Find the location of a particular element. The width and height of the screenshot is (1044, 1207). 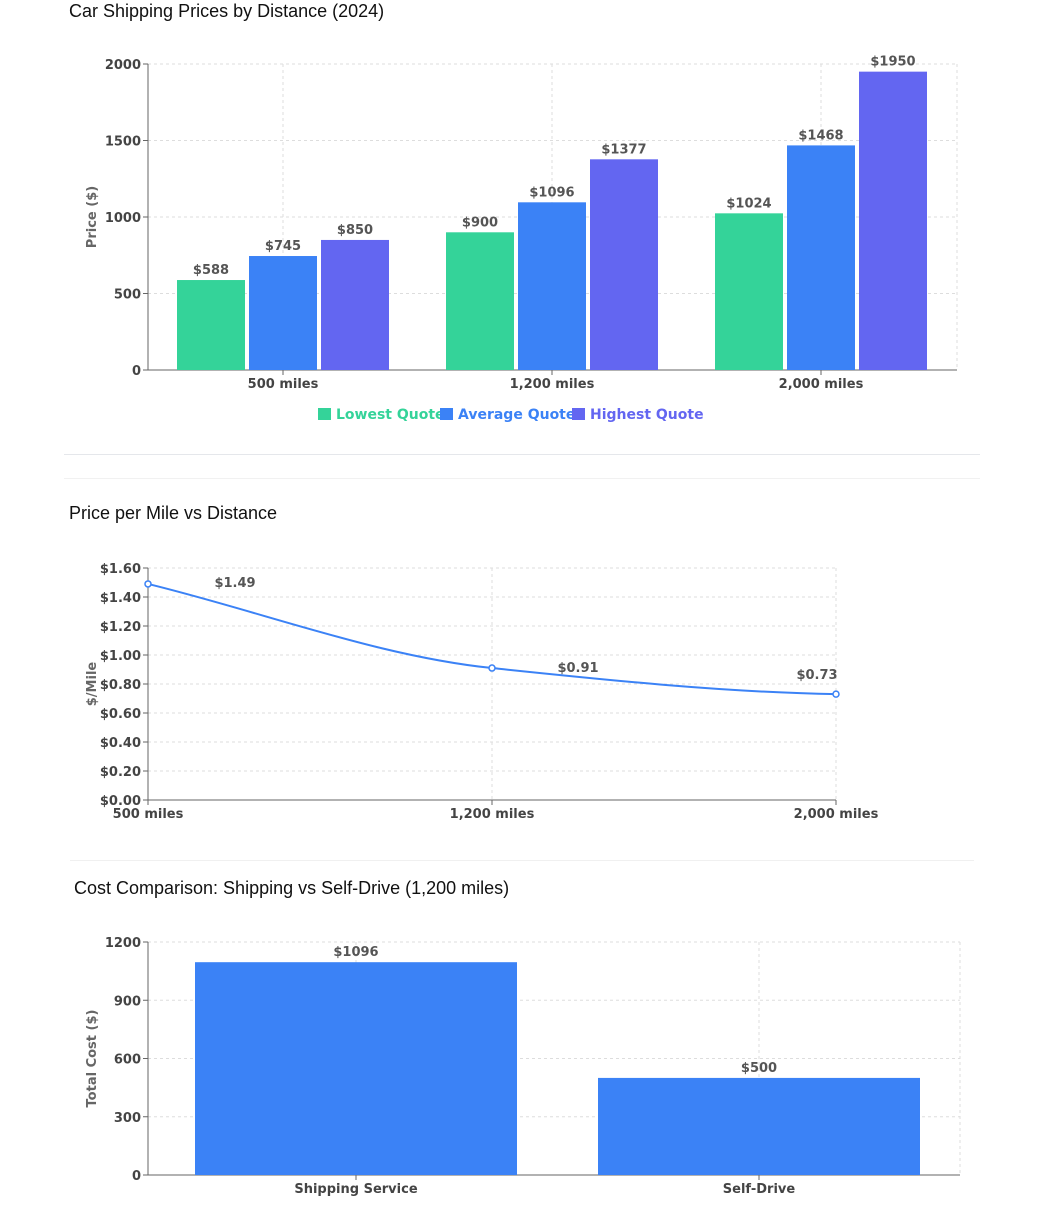

y-tick-label: $0.80 is located at coordinates (120, 685).